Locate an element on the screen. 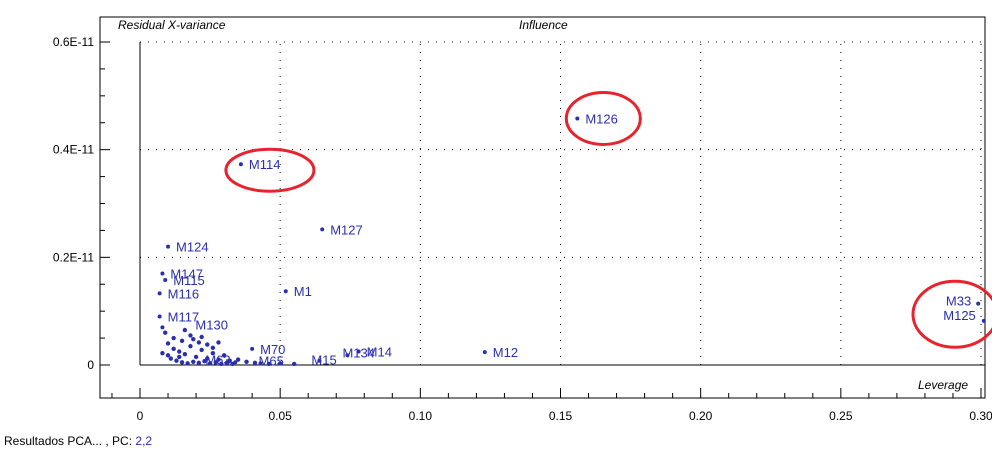  y-tick-label: 0 is located at coordinates (90, 365).